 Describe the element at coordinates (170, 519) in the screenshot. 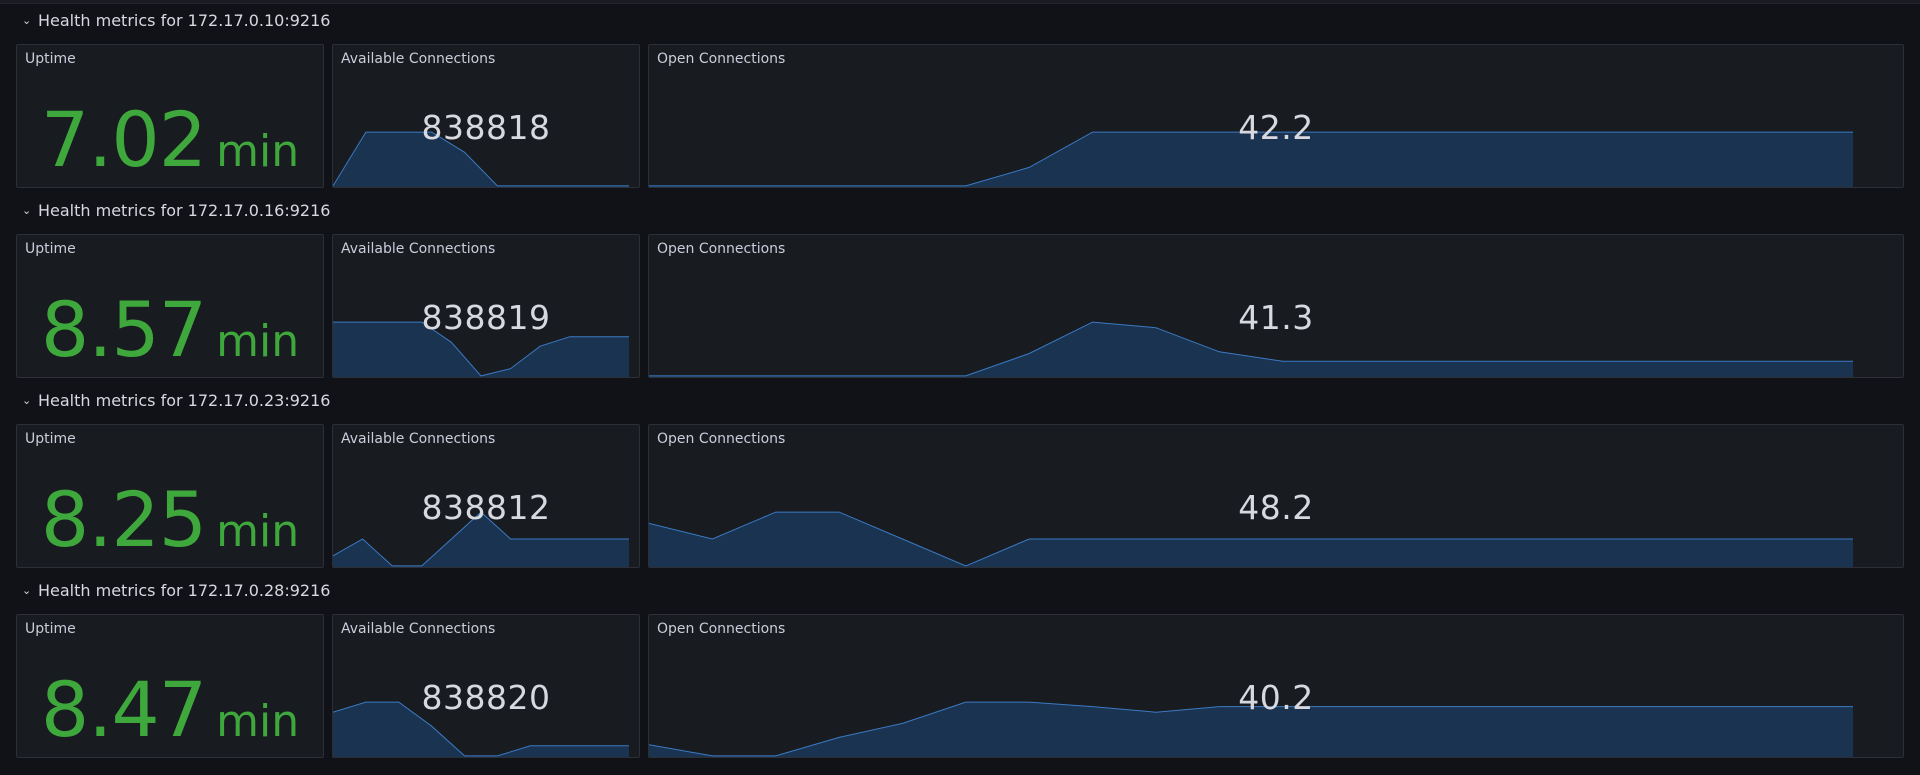

I see `uptime-value: 8.25 min` at that location.